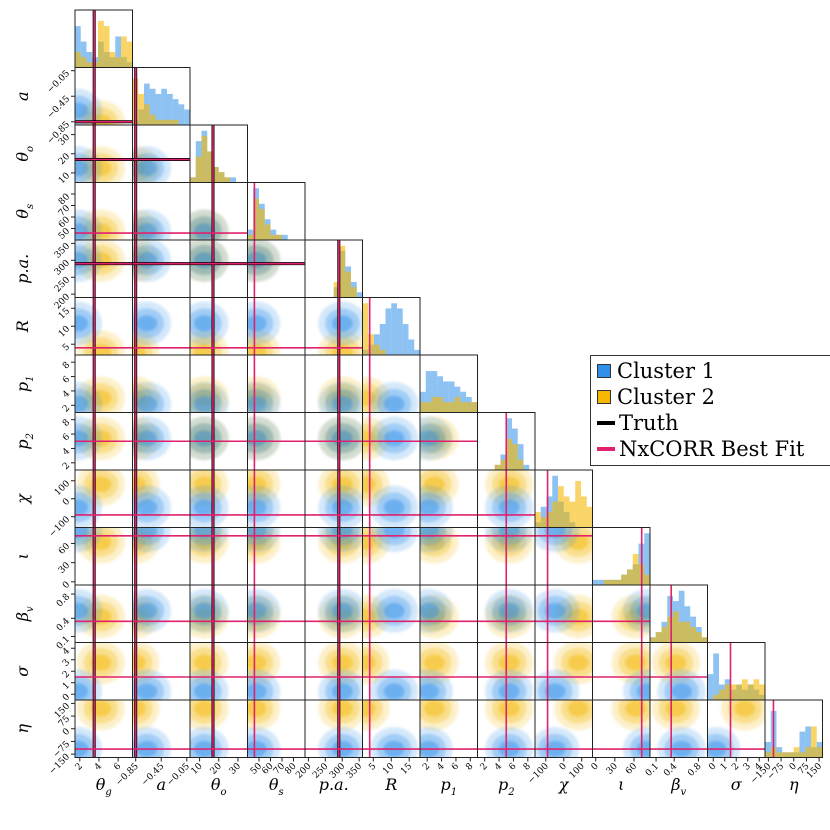 This screenshot has width=830, height=830. Describe the element at coordinates (455, 766) in the screenshot. I see `x-tick-label: 6` at that location.